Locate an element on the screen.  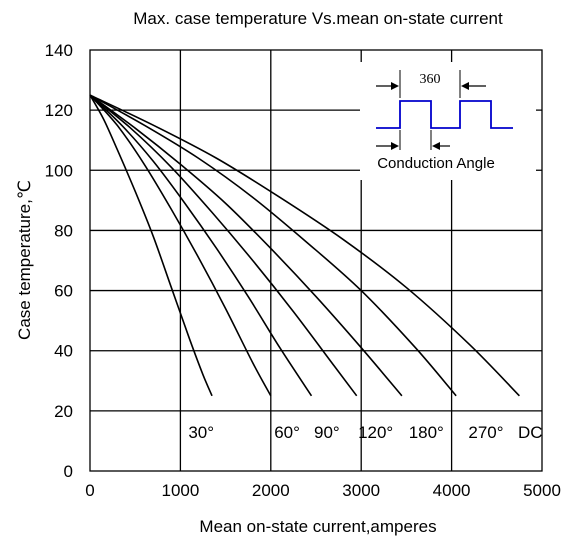
curve-label-layer: 30° 60° 90° 120° 180° 270° DC is located at coordinates (365, 432).